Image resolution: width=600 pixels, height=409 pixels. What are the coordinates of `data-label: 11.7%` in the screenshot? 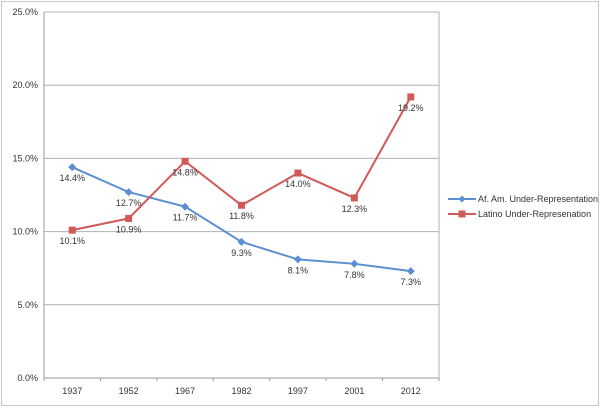 It's located at (185, 218).